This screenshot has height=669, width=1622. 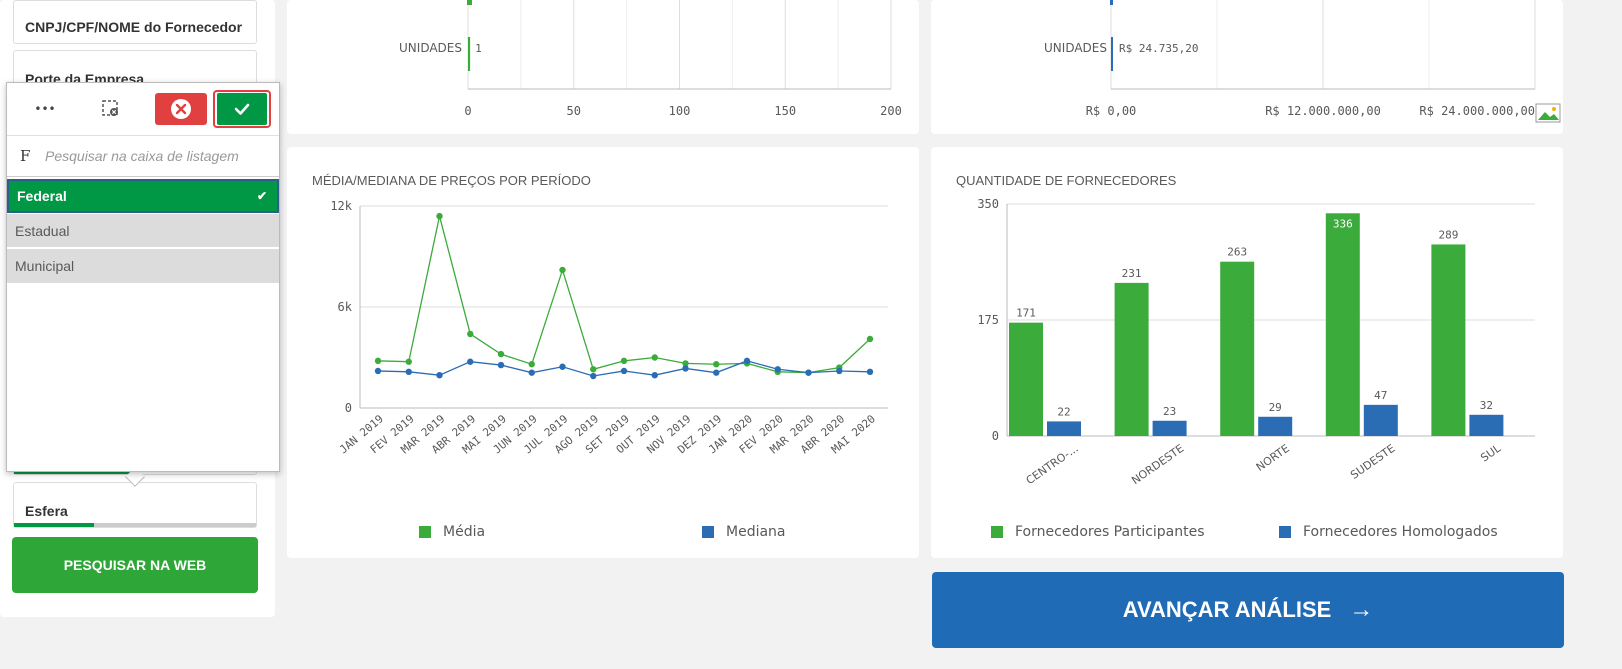 I want to click on legend-label-media: Média, so click(x=464, y=532).